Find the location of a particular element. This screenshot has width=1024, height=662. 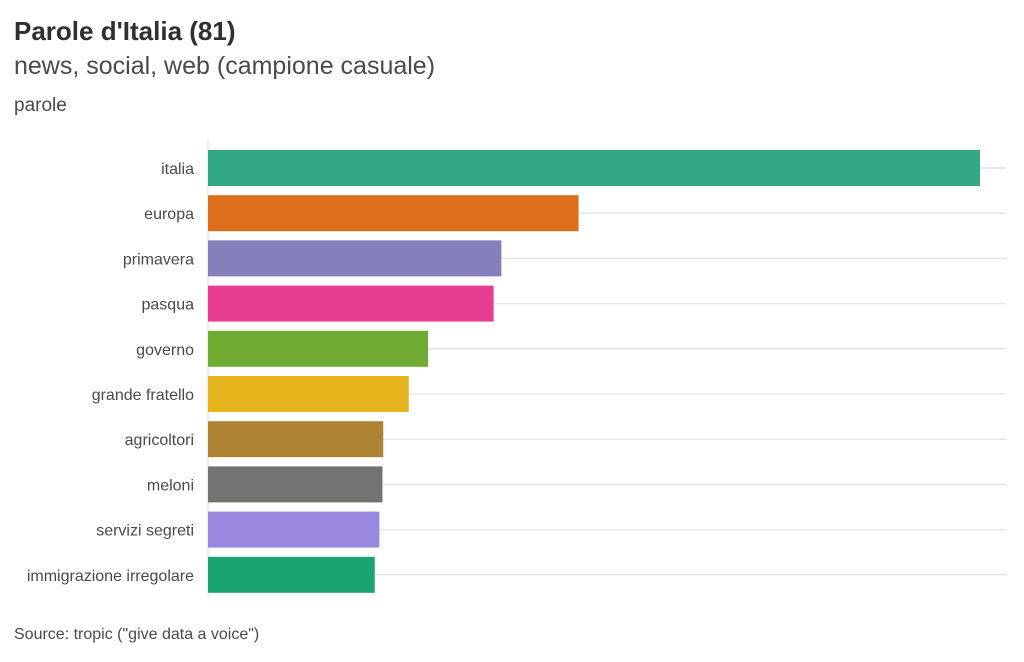

y-tick-label: immigrazione irregolare is located at coordinates (110, 576).